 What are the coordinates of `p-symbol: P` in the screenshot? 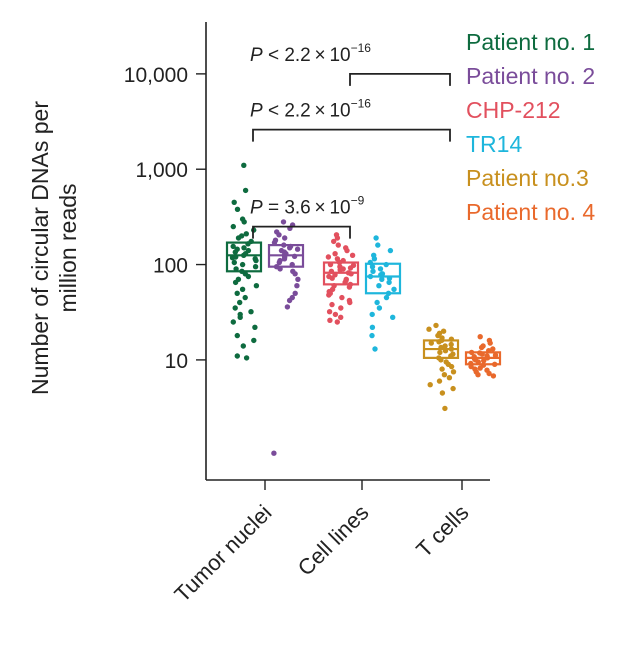 It's located at (256, 208).